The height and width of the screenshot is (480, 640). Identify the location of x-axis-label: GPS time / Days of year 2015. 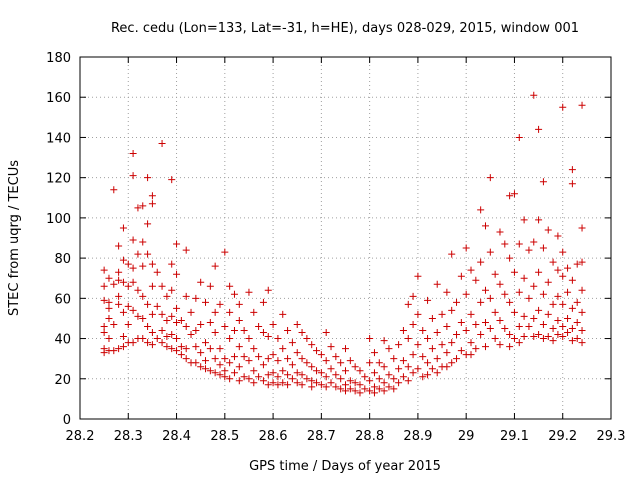
(345, 466).